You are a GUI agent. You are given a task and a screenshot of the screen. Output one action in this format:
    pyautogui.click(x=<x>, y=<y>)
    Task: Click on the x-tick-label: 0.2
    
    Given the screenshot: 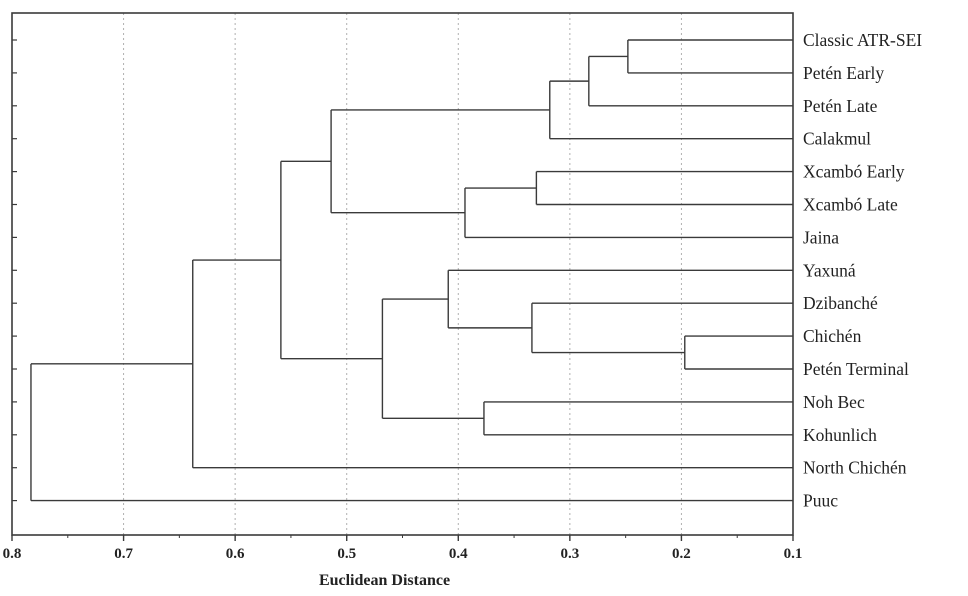 What is the action you would take?
    pyautogui.click(x=681, y=554)
    